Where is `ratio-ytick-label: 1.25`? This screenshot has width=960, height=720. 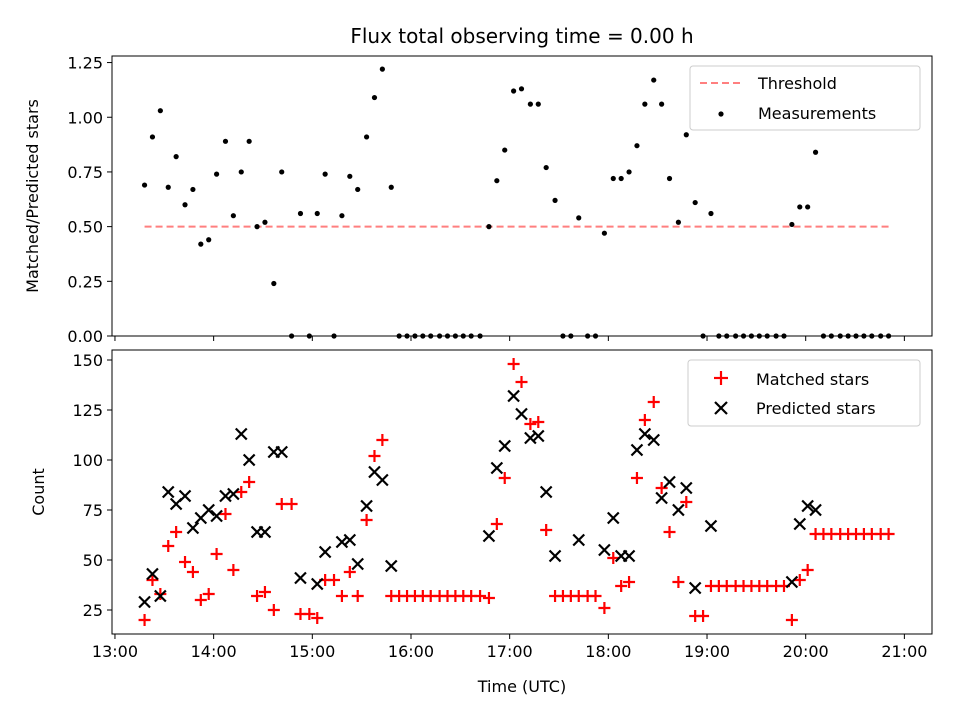 ratio-ytick-label: 1.25 is located at coordinates (85, 63).